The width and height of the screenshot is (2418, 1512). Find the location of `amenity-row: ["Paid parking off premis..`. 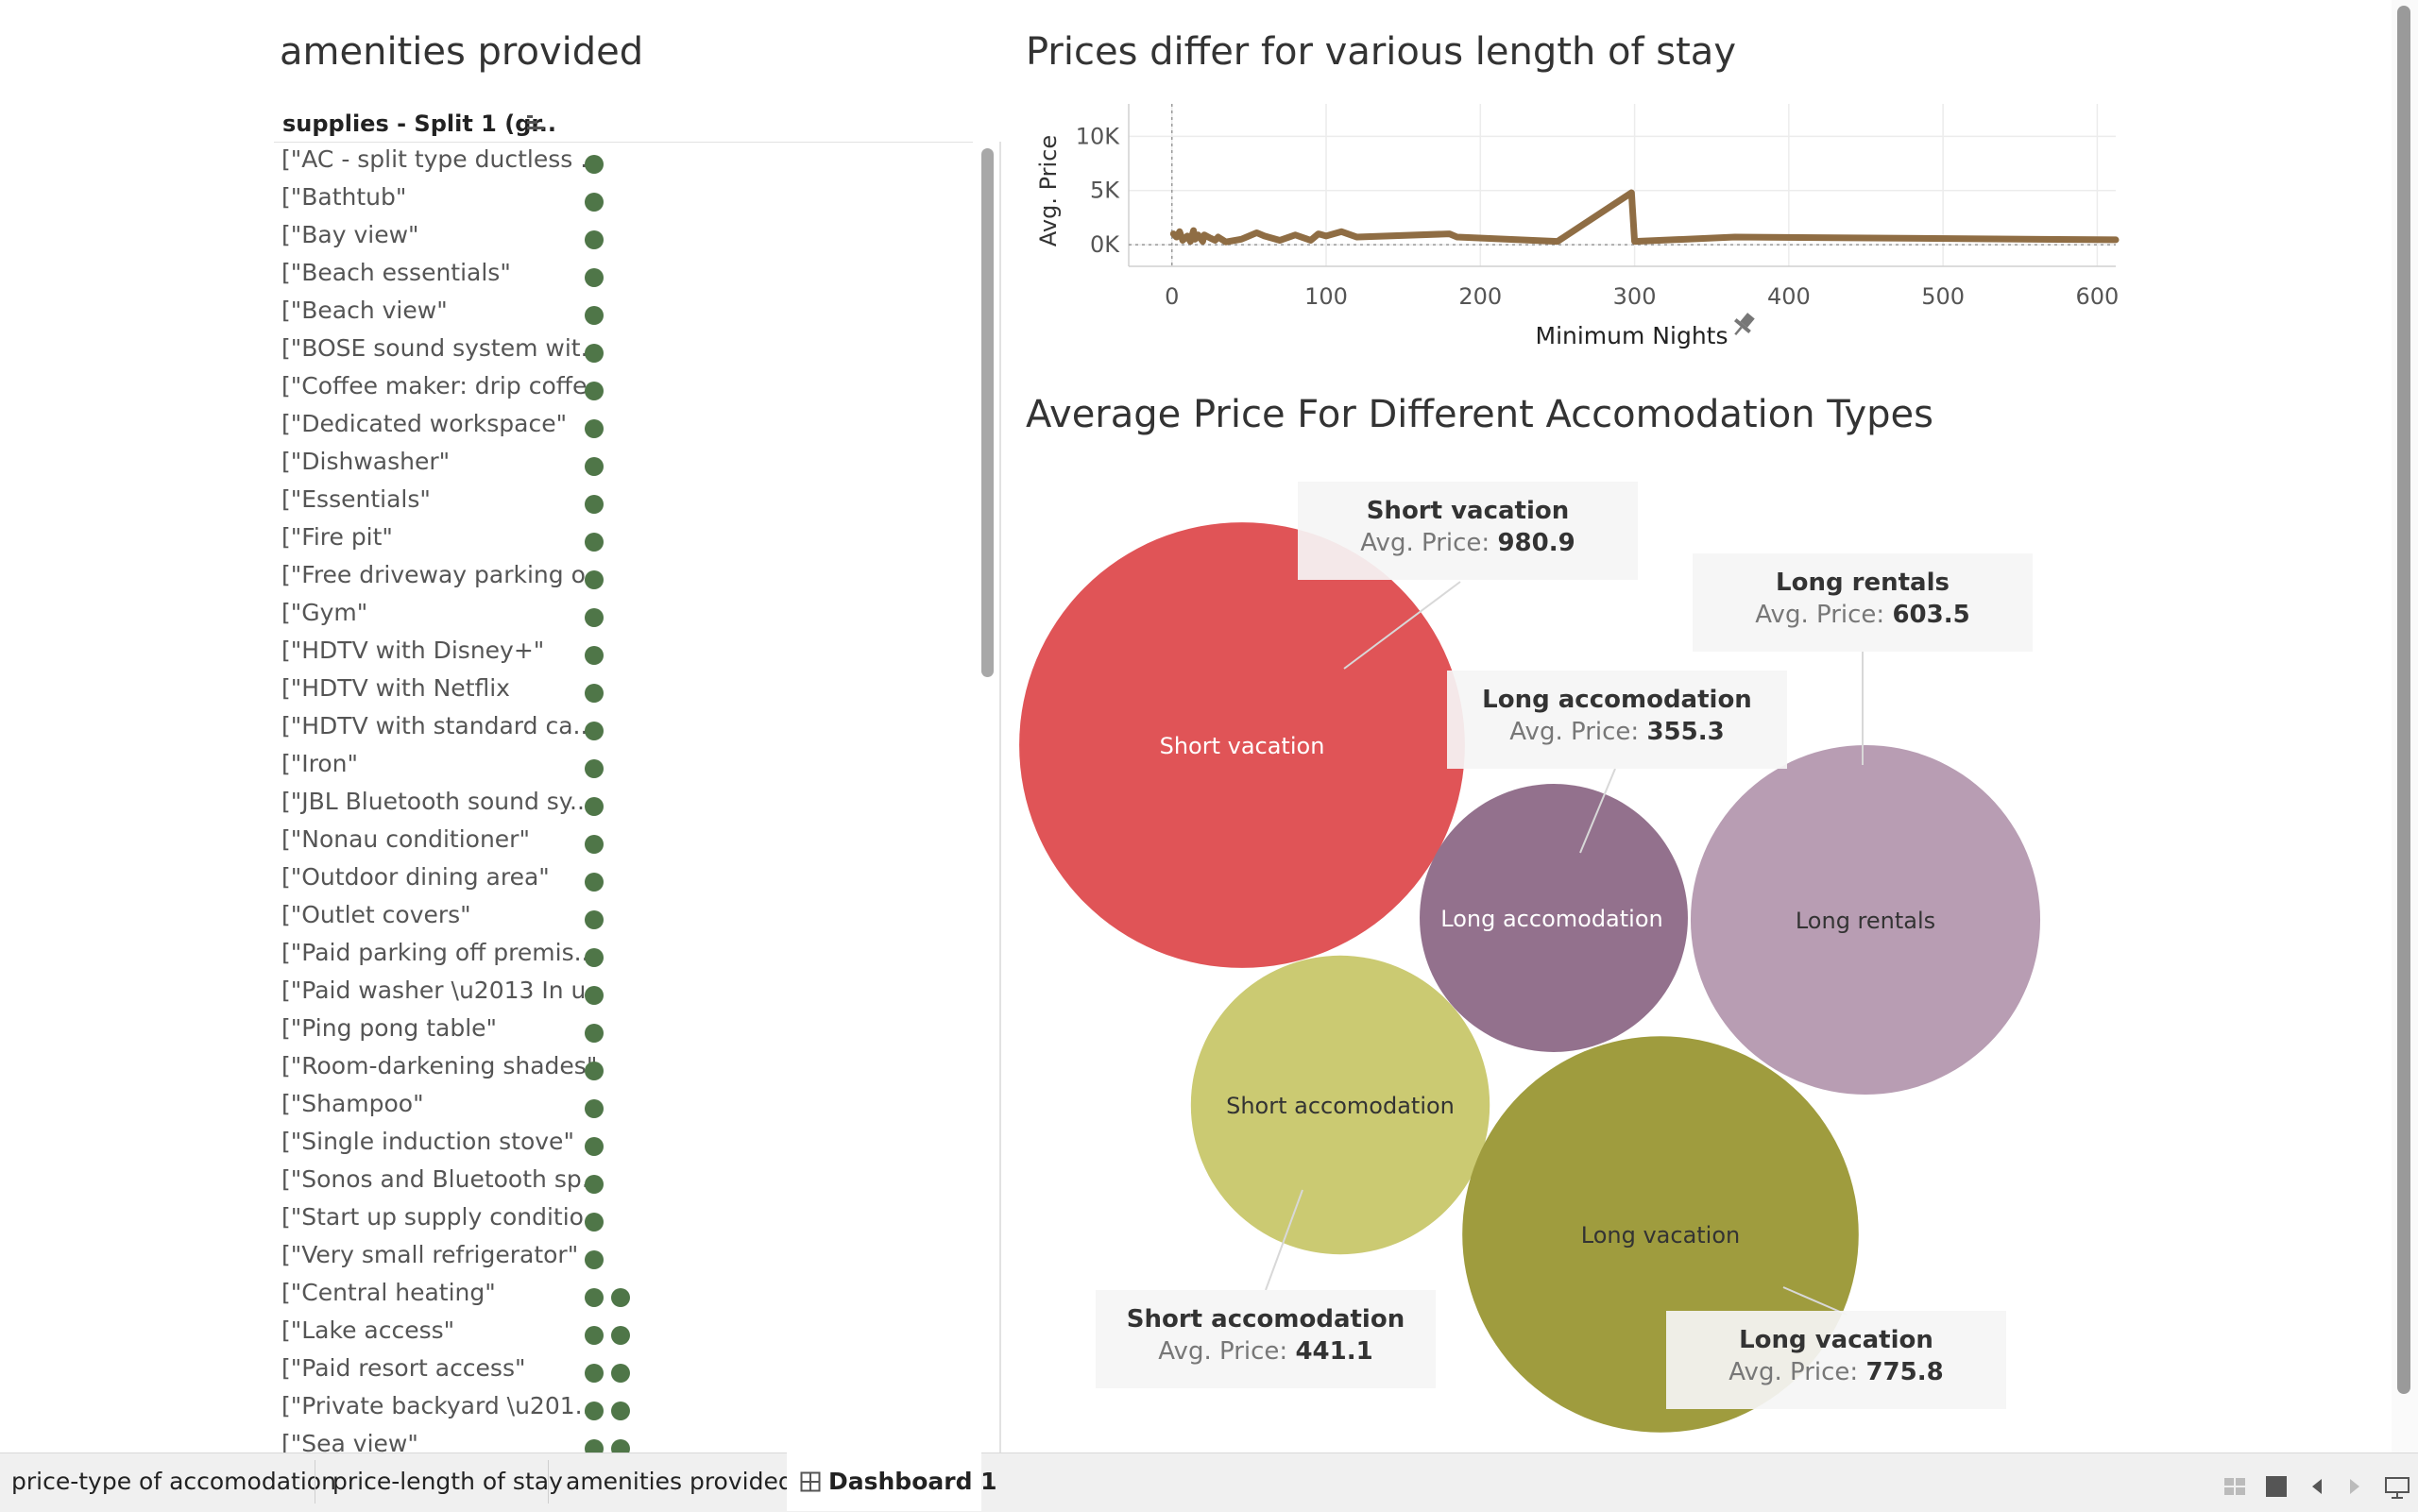

amenity-row: ["Paid parking off premis.. is located at coordinates (623, 956).